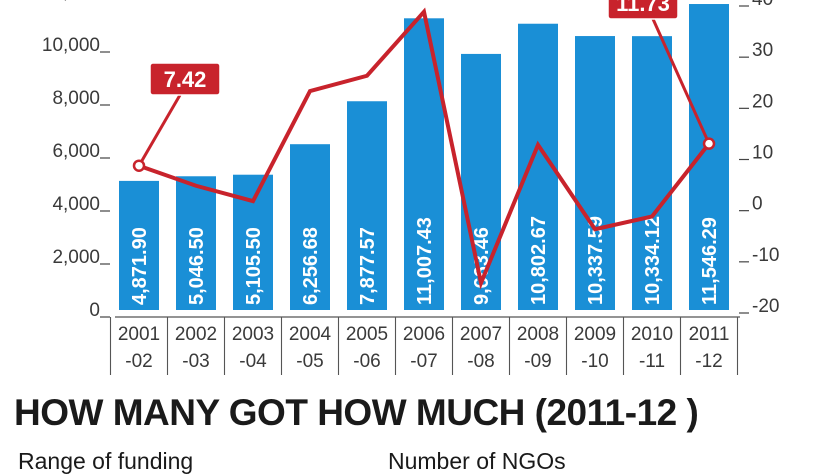  I want to click on category-label-year: 2002, so click(196, 334).